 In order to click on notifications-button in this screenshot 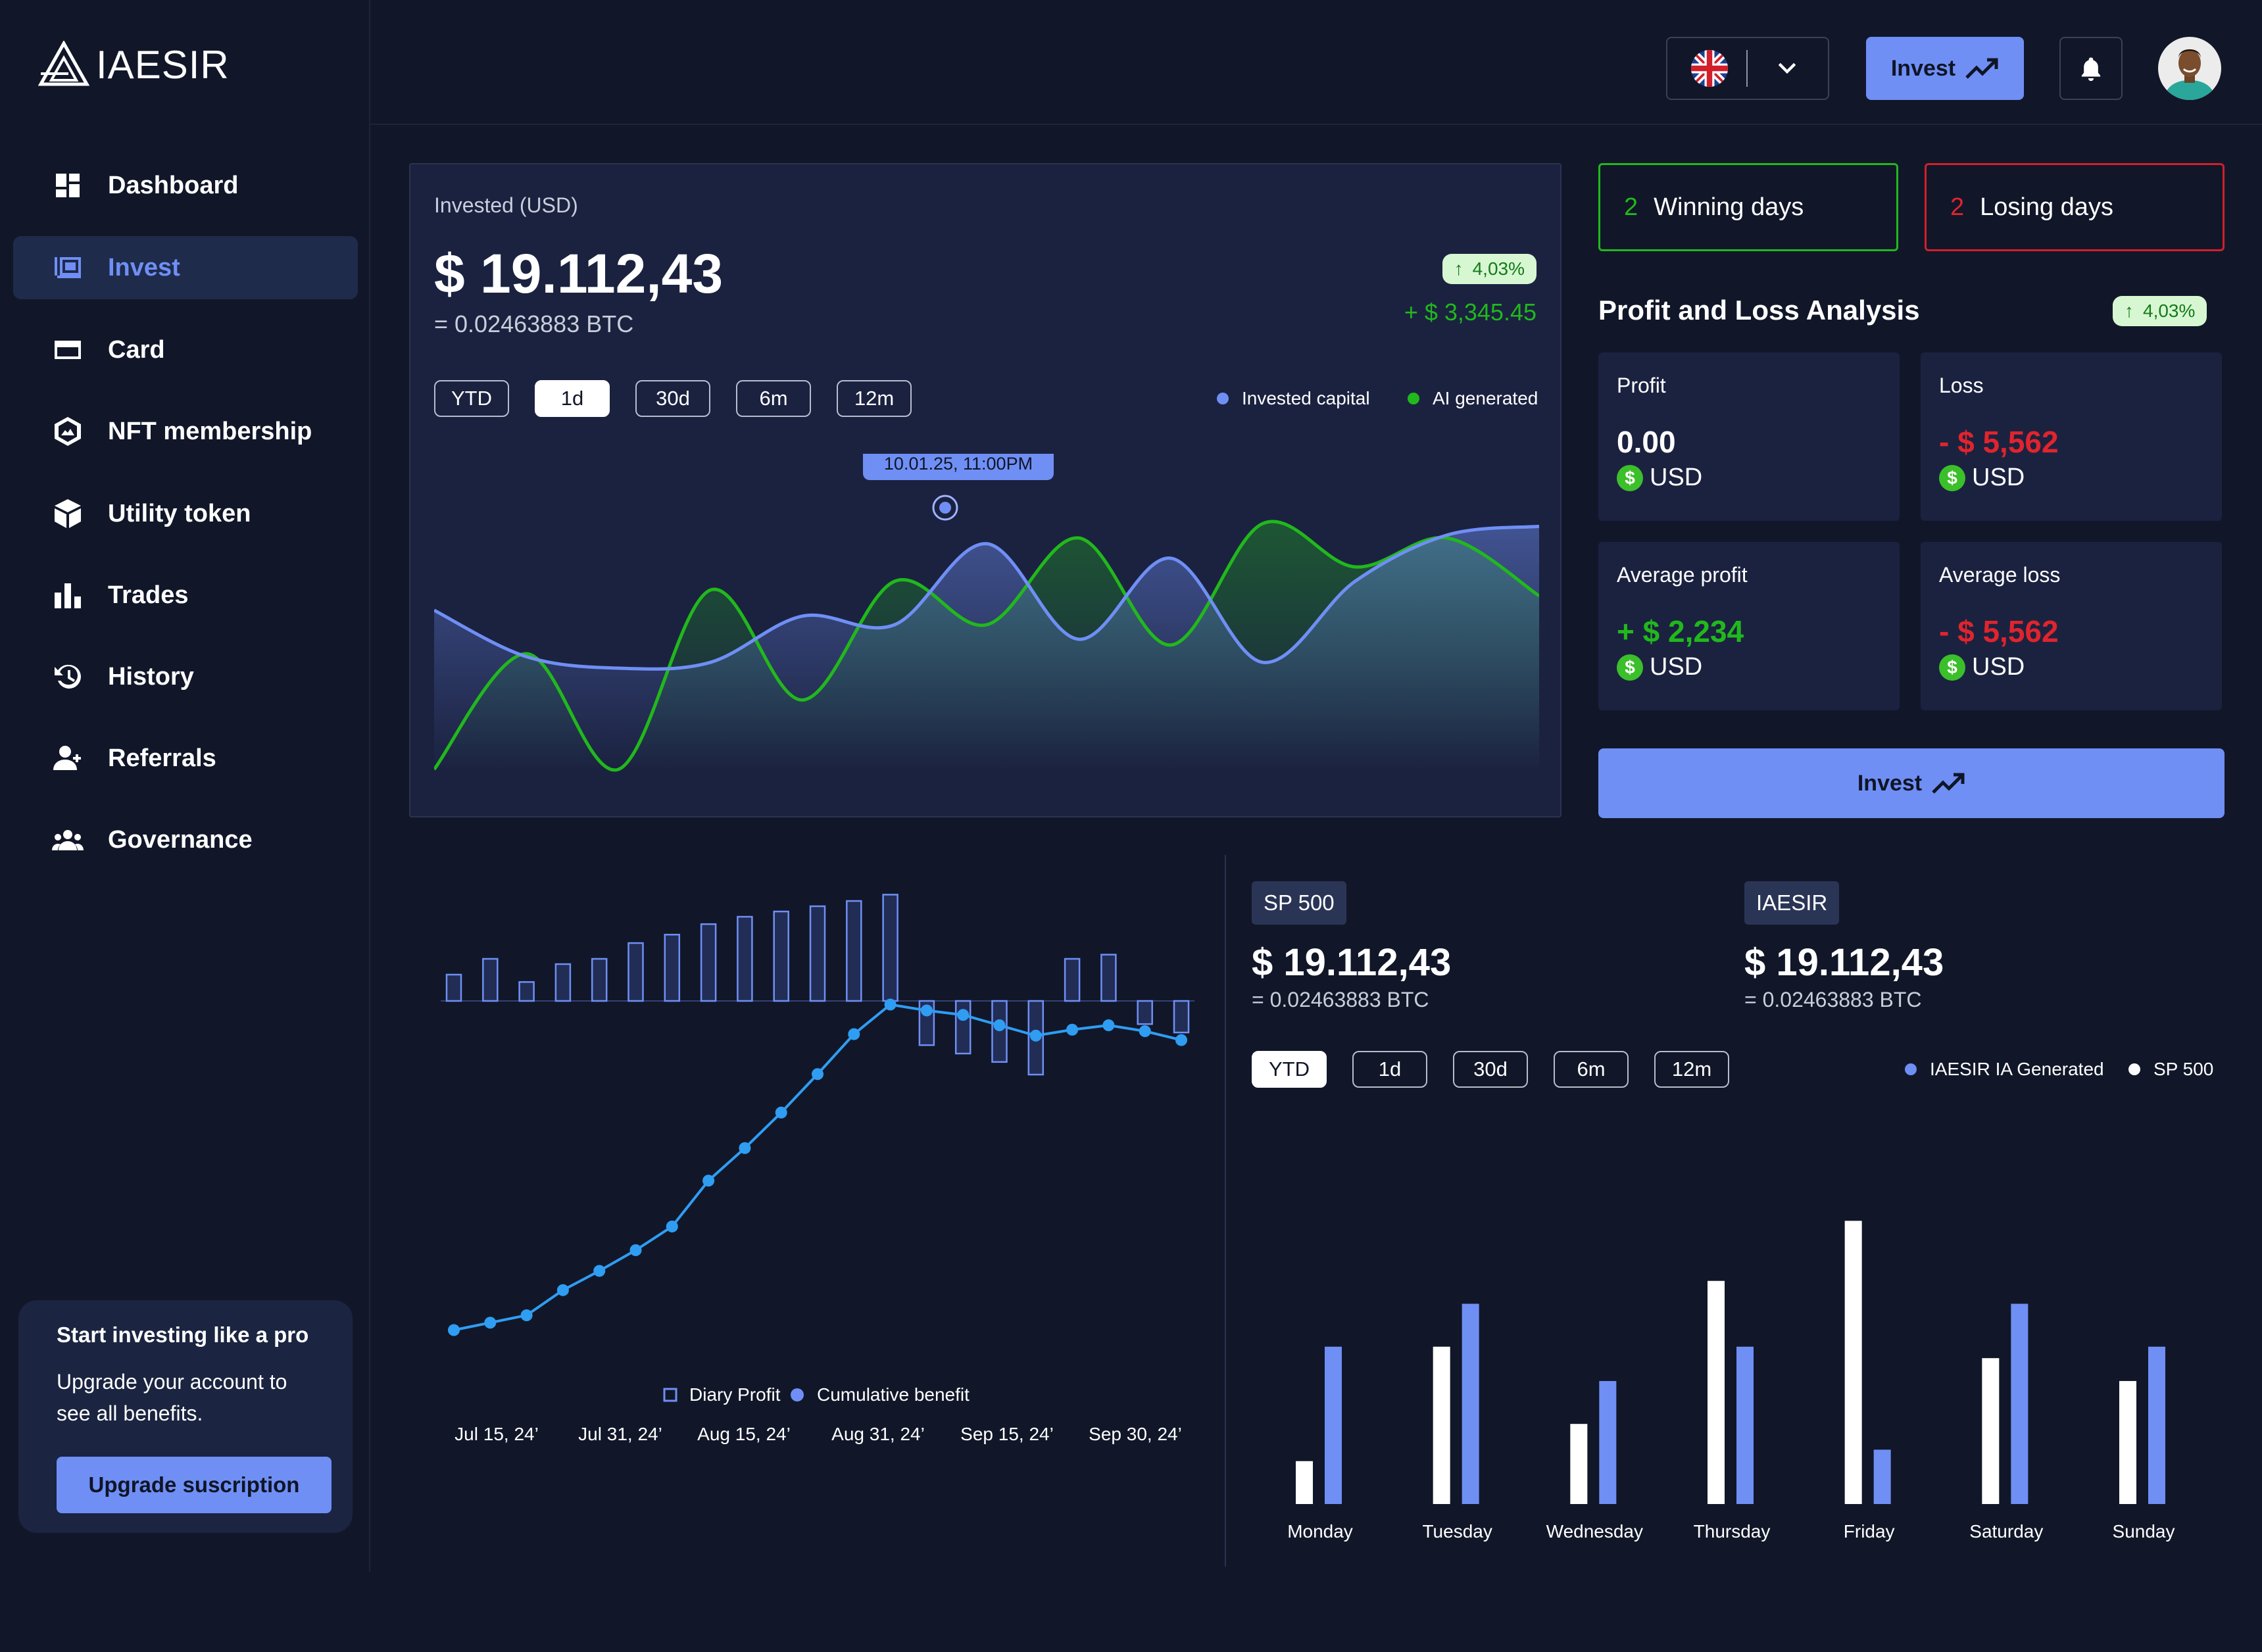, I will do `click(2091, 68)`.